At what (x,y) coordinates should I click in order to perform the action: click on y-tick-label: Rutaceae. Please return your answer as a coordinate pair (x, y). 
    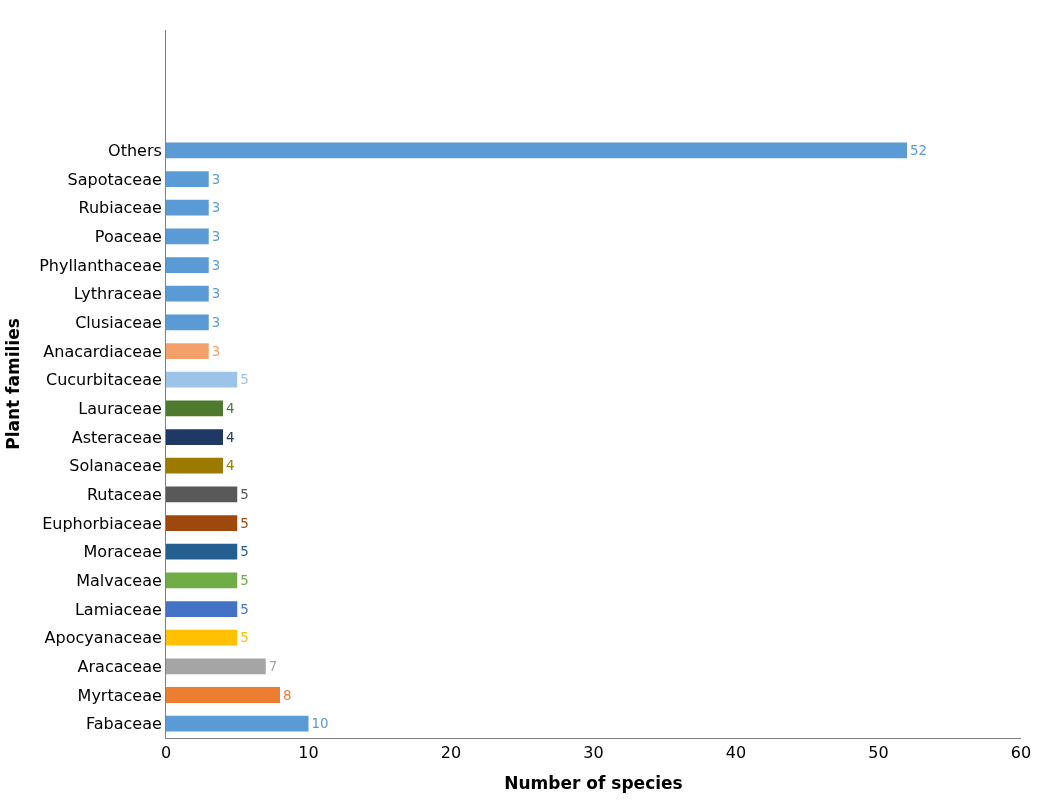
    Looking at the image, I should click on (124, 494).